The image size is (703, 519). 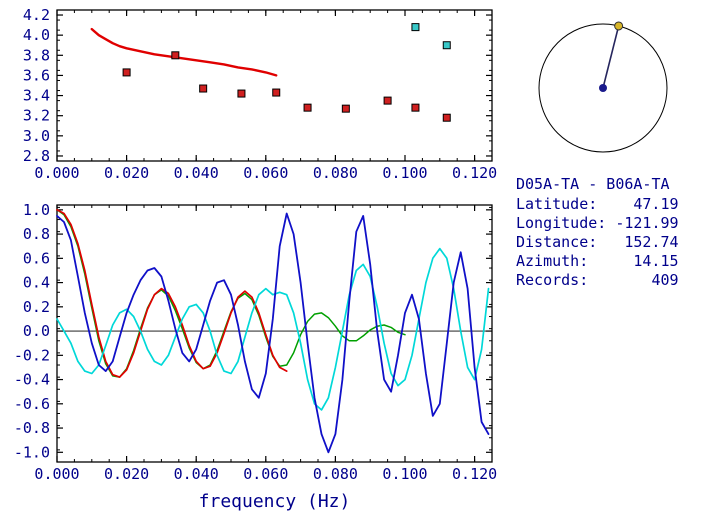 What do you see at coordinates (36, 116) in the screenshot?
I see `y-tick-label: 3.2` at bounding box center [36, 116].